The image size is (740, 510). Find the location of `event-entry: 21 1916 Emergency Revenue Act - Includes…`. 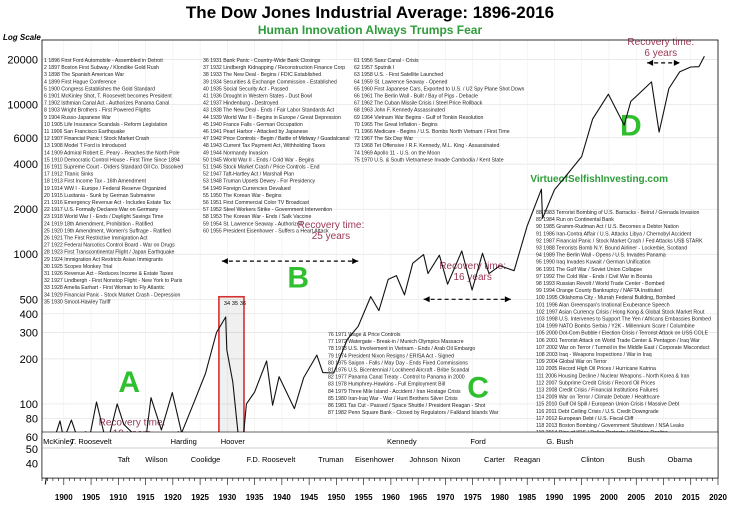

event-entry: 21 1916 Emergency Revenue Act - Includes… is located at coordinates (107, 203).